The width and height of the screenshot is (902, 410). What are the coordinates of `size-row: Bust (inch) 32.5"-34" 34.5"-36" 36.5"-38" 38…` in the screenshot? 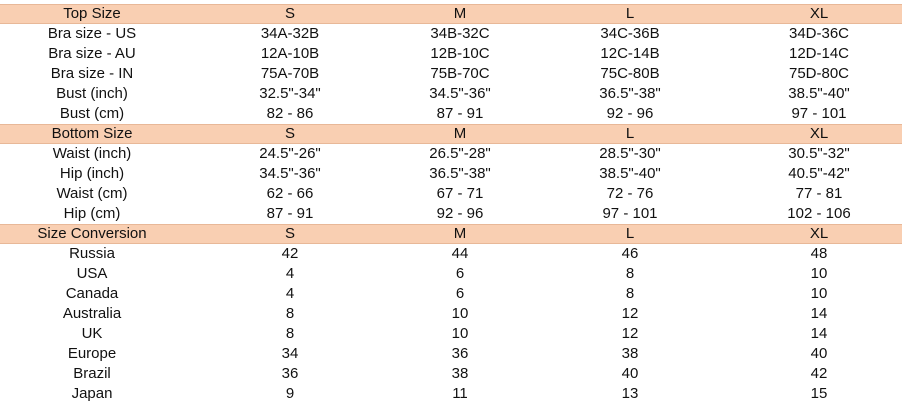 It's located at (451, 94).